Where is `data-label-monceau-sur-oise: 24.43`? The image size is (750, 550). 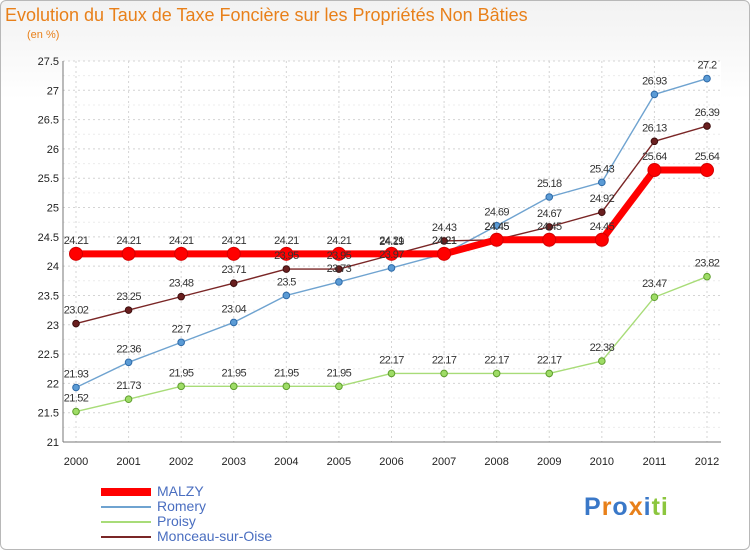
data-label-monceau-sur-oise: 24.43 is located at coordinates (444, 228).